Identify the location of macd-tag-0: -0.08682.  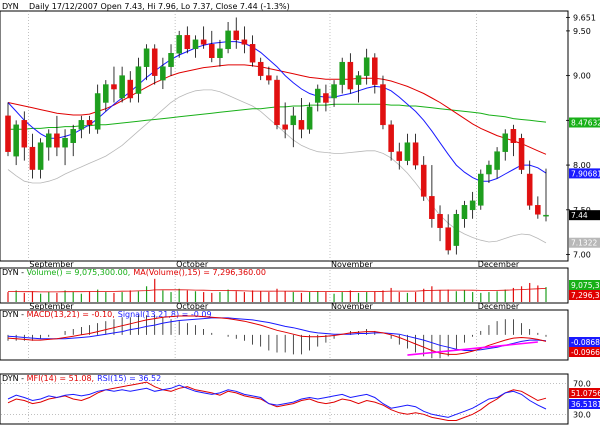
(585, 342).